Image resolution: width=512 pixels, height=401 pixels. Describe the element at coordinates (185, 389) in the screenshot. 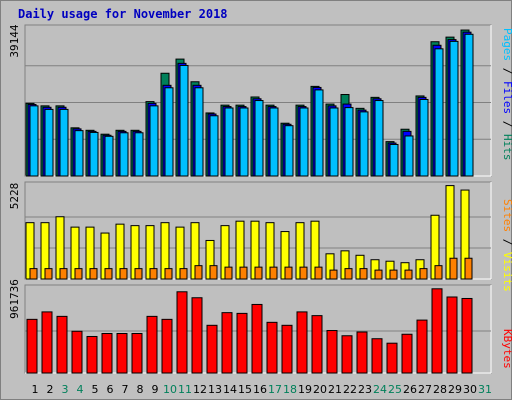

I see `x-tick-label: 11` at that location.